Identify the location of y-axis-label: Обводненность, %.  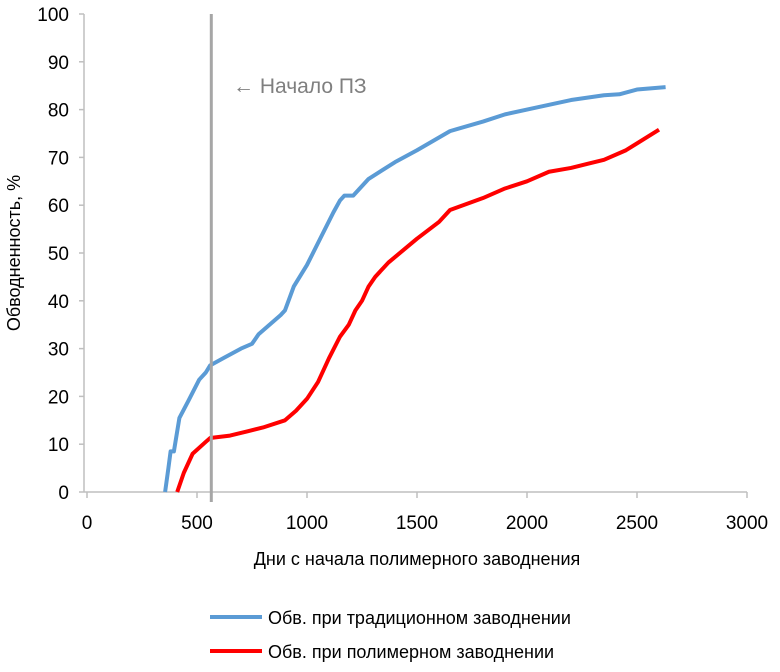
(14, 253).